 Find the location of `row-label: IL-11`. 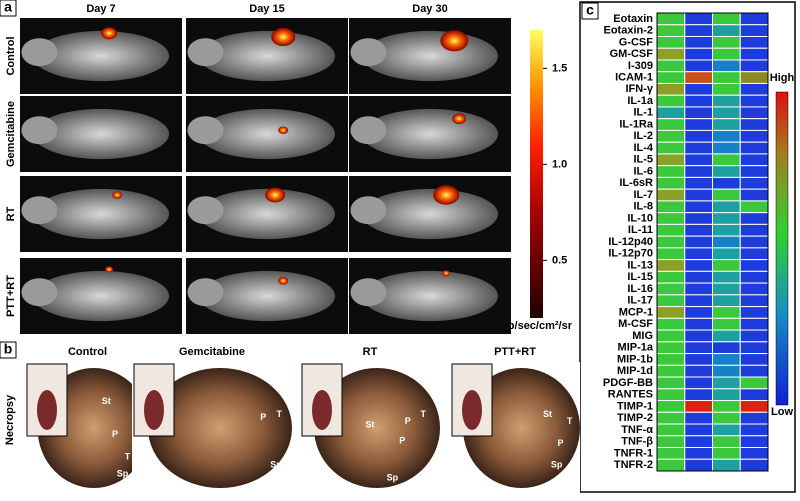

row-label: IL-11 is located at coordinates (640, 230).